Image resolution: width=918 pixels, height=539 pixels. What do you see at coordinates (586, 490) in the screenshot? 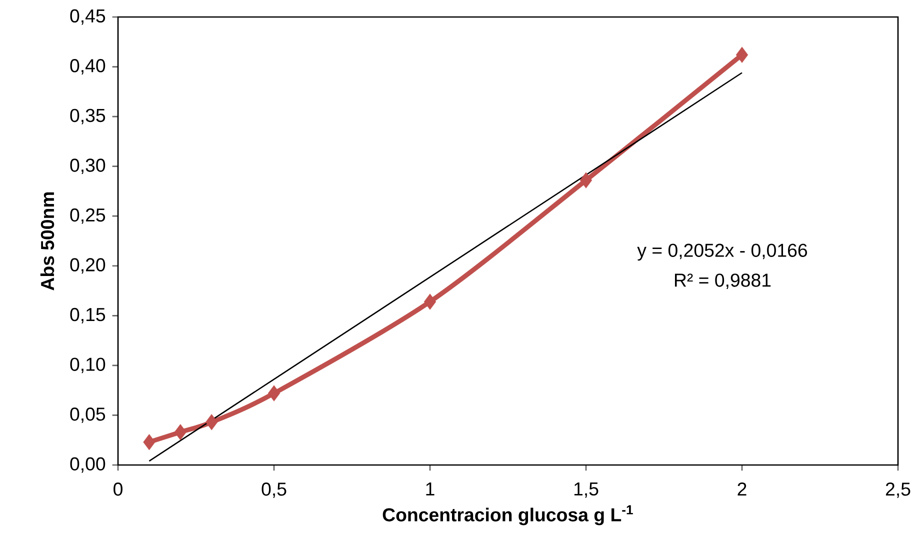
I see `x-tick-label: 1,5` at bounding box center [586, 490].